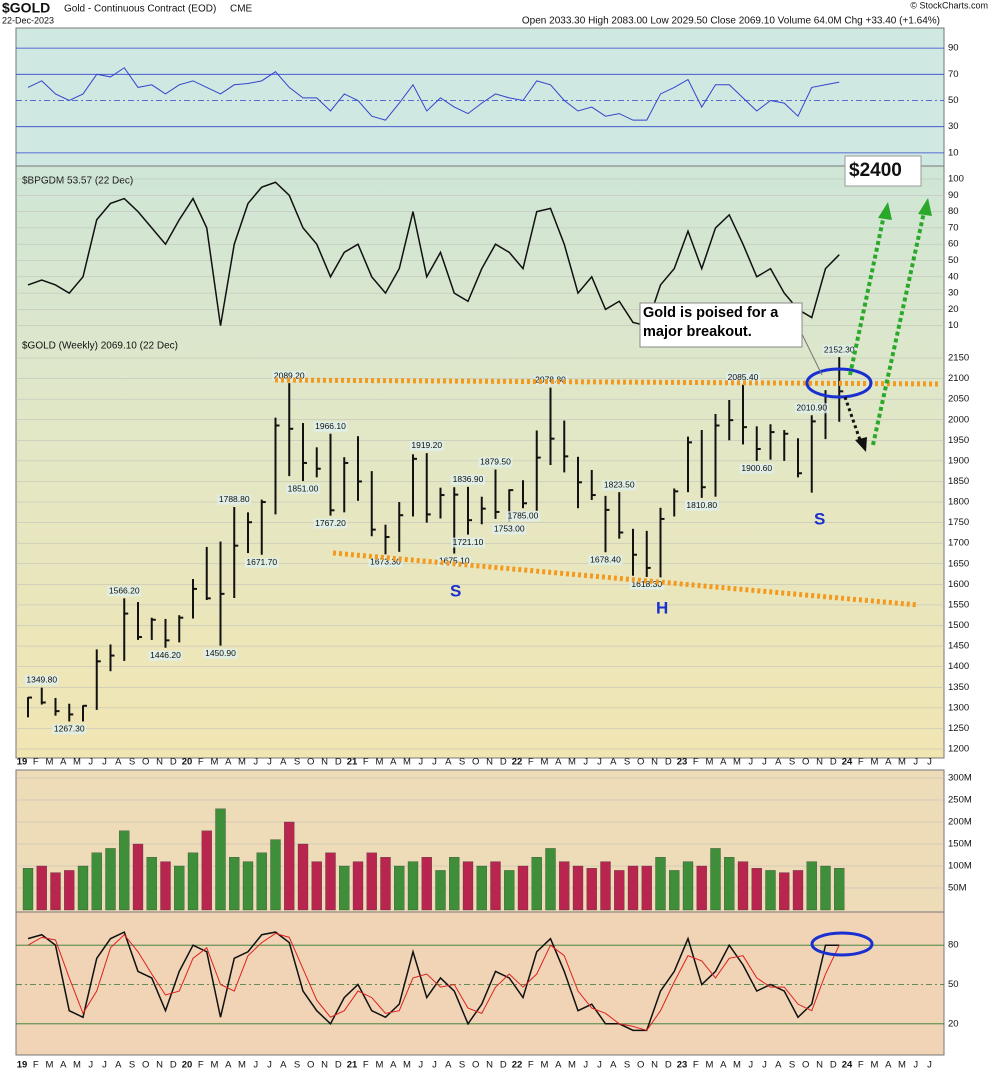 The height and width of the screenshot is (1078, 990). What do you see at coordinates (953, 276) in the screenshot?
I see `y-tick-label: 40` at bounding box center [953, 276].